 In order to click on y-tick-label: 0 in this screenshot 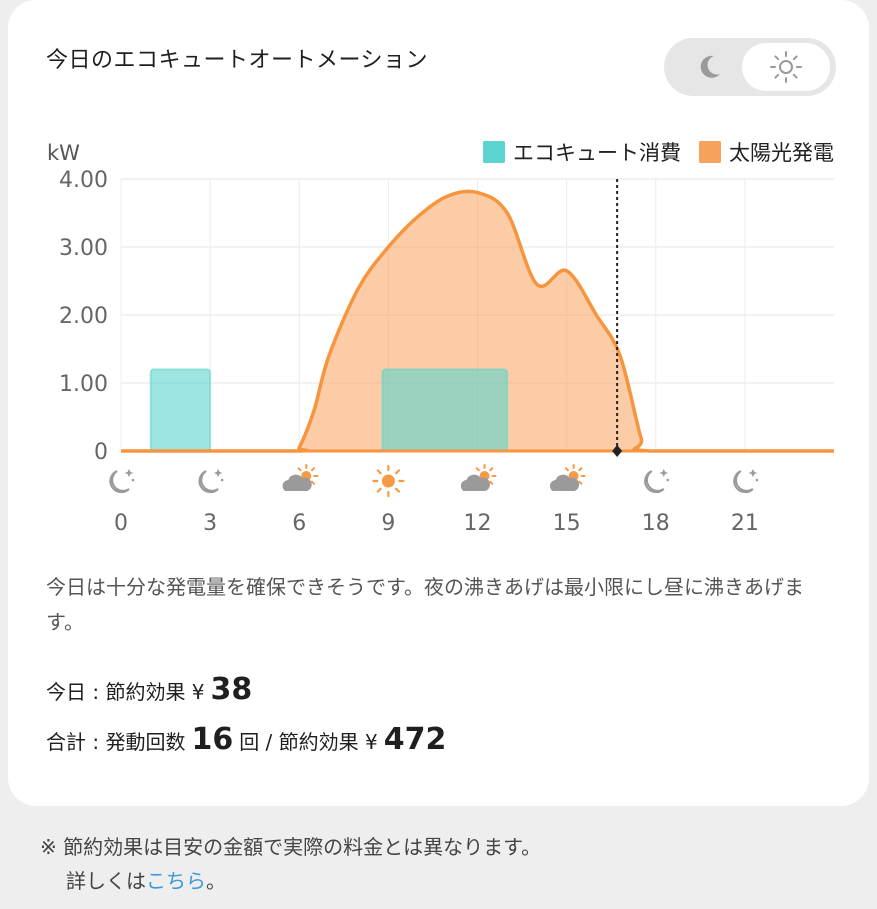, I will do `click(101, 452)`.